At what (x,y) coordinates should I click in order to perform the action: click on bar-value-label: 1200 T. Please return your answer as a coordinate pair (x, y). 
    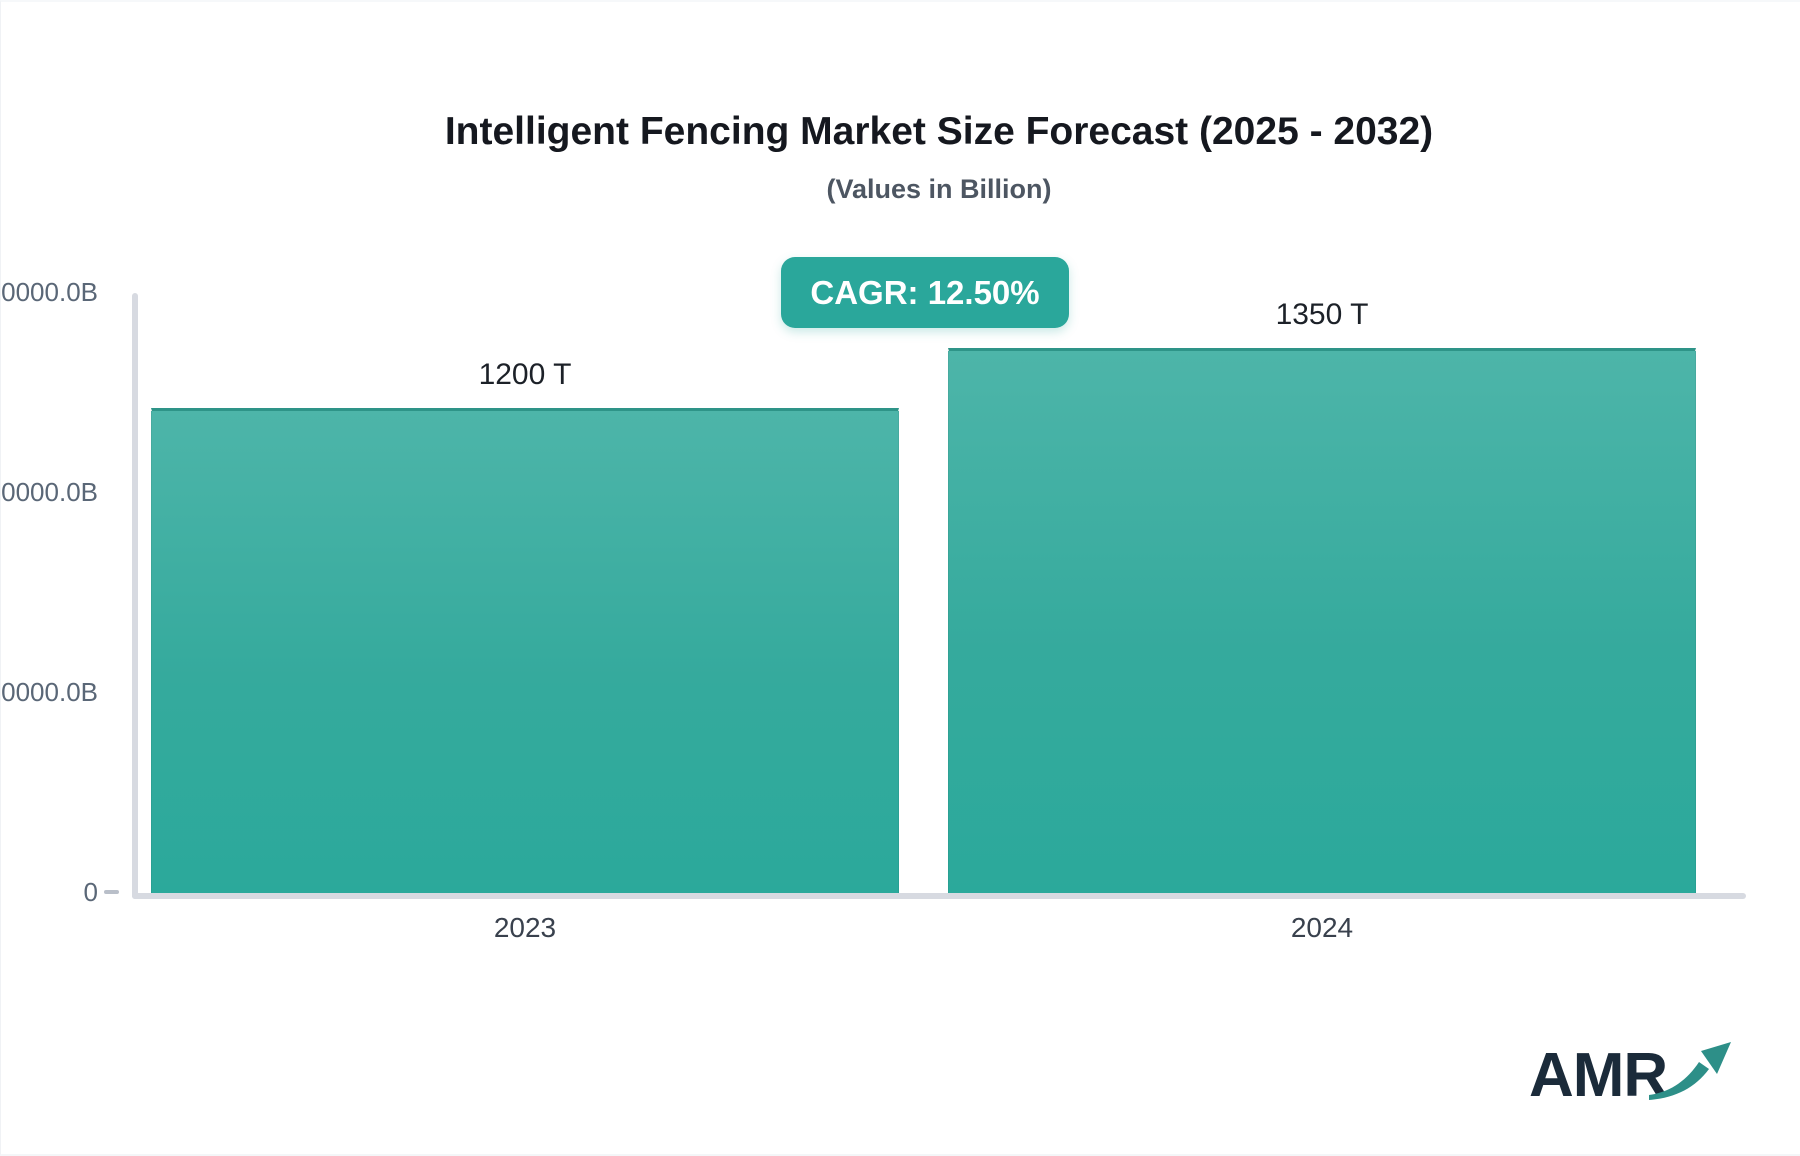
    Looking at the image, I should click on (525, 374).